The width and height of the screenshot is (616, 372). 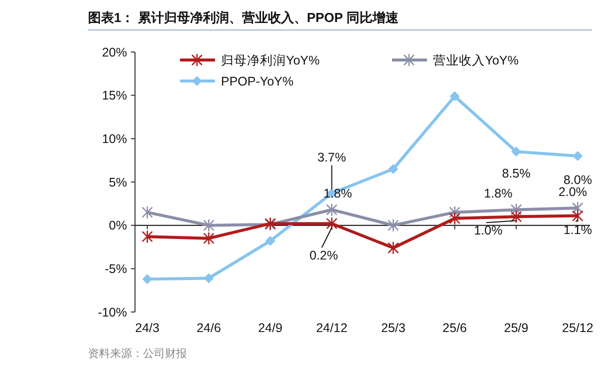 What do you see at coordinates (393, 328) in the screenshot?
I see `x-tick-label: 25/3` at bounding box center [393, 328].